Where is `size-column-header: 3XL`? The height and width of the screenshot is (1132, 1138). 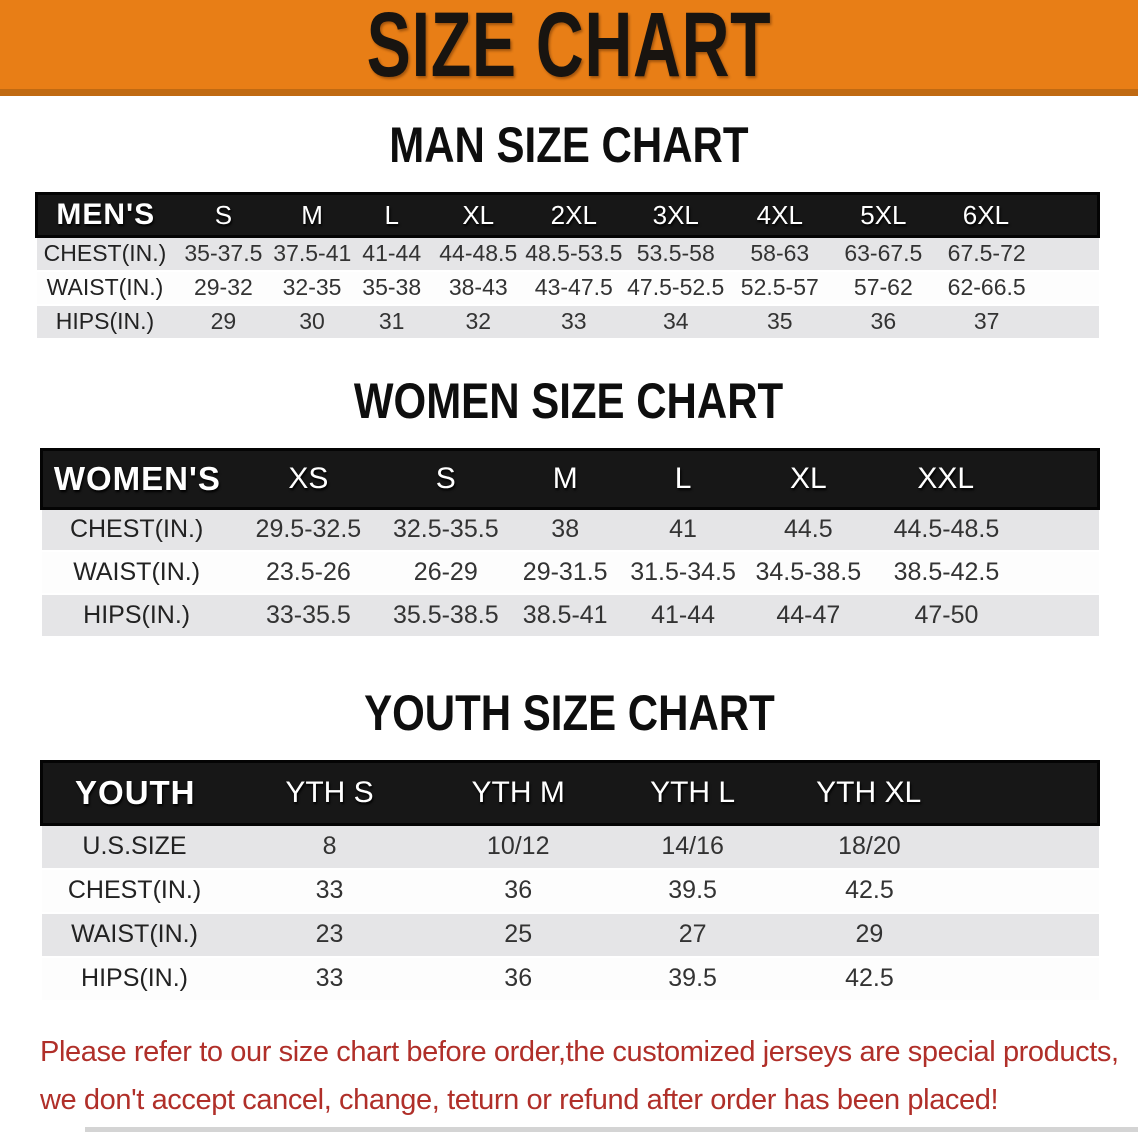
size-column-header: 3XL is located at coordinates (675, 215).